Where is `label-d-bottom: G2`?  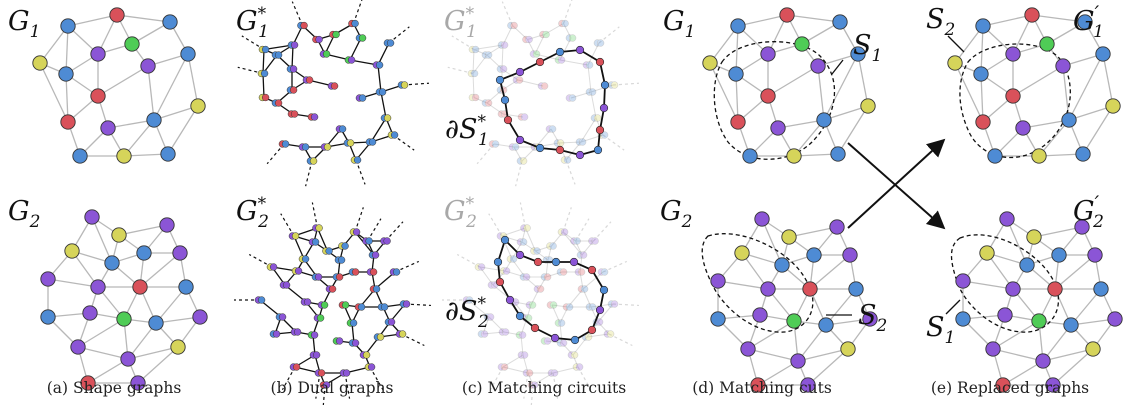 label-d-bottom: G2 is located at coordinates (676, 214).